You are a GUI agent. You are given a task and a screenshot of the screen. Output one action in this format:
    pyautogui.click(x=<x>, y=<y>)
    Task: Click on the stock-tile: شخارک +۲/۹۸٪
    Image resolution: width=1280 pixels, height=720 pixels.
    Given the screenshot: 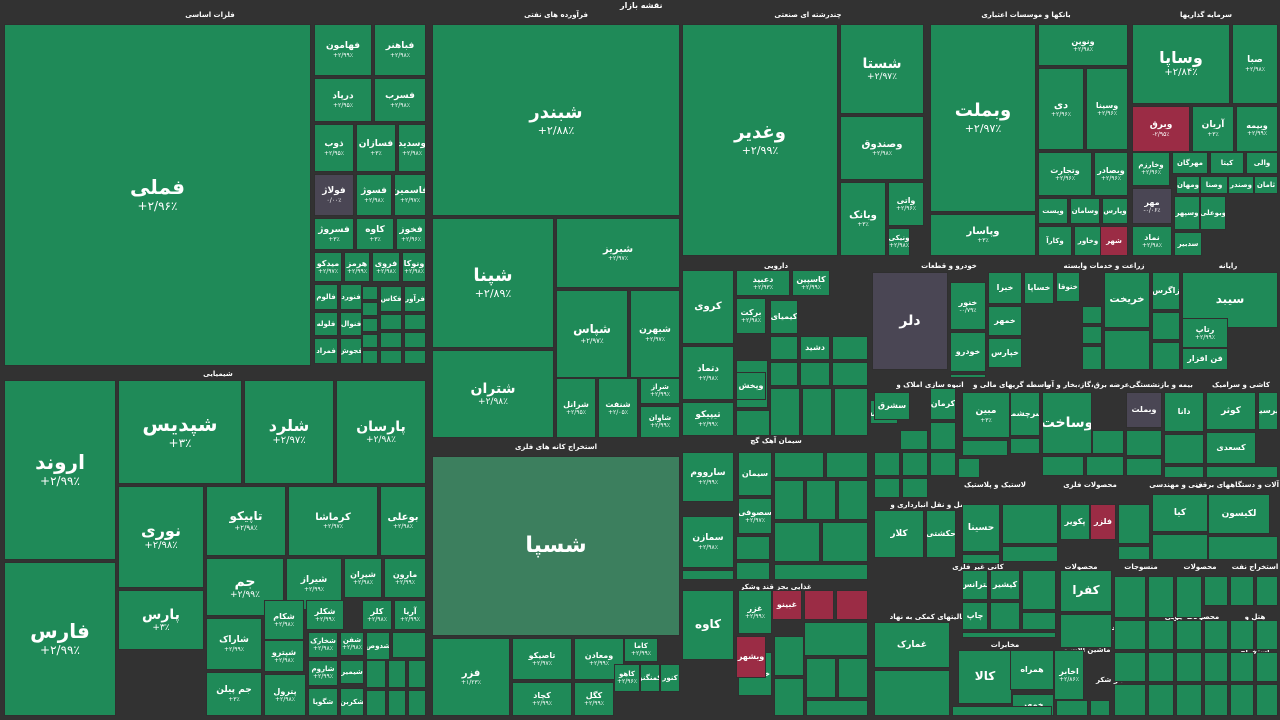 What is the action you would take?
    pyautogui.click(x=323, y=645)
    